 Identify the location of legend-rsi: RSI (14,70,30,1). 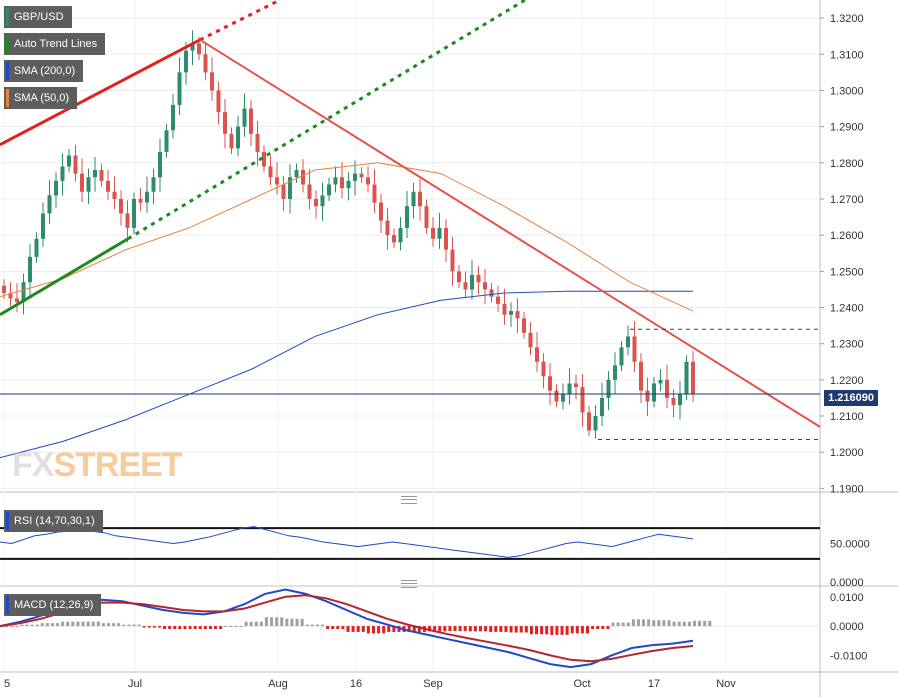
(53, 521).